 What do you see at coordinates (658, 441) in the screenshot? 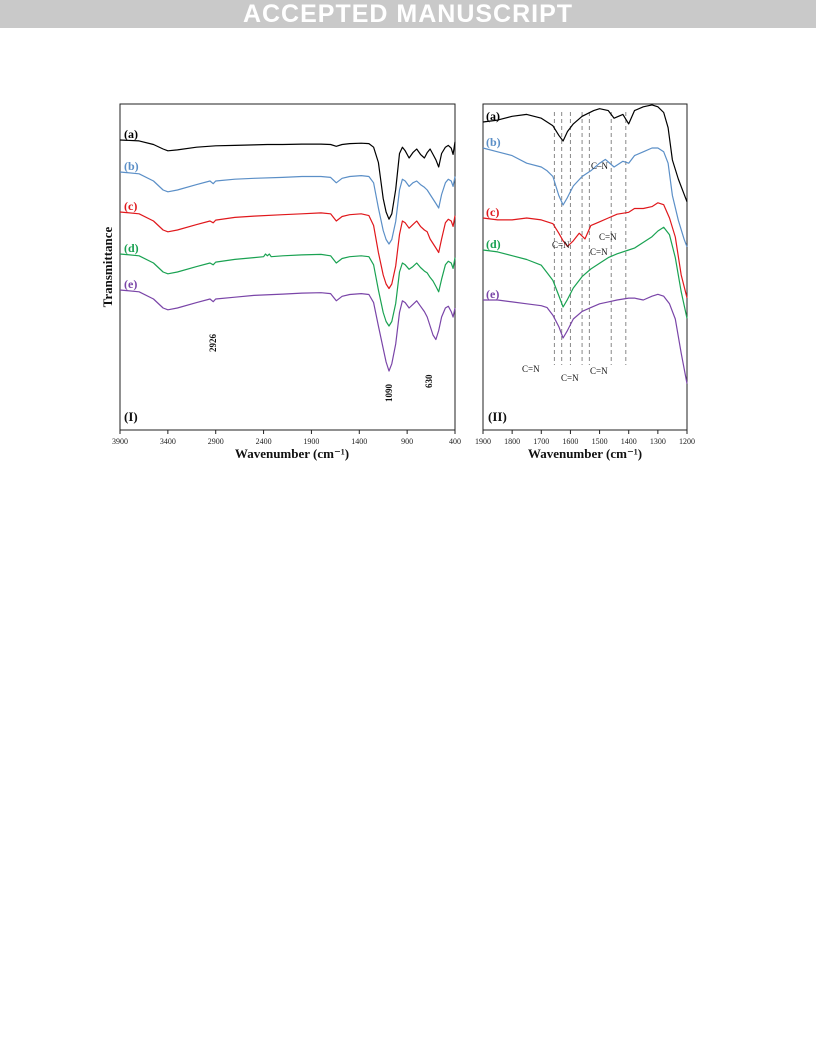
I see `panel-2-tick-label: 1300` at bounding box center [658, 441].